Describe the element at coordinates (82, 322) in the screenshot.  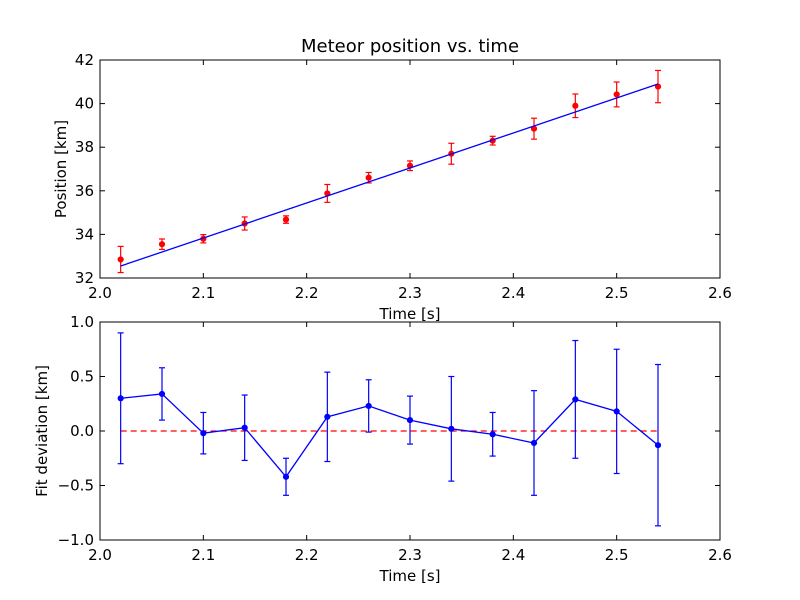
I see `deviation-plot-y-tick-label: 1.0` at that location.